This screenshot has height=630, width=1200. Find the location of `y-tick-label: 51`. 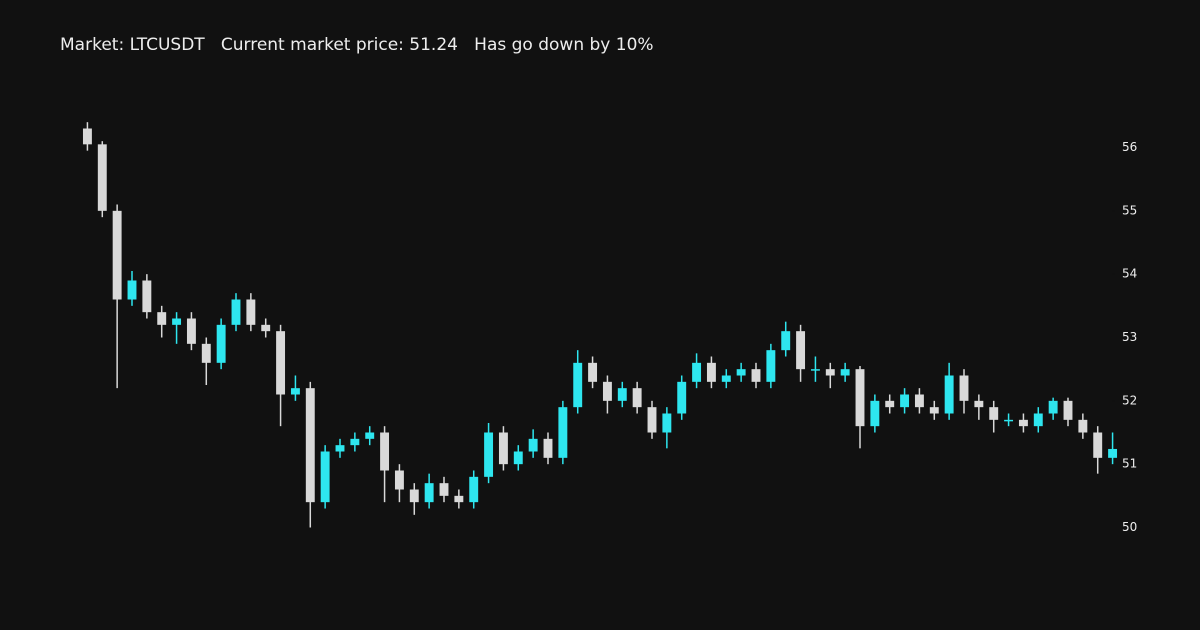

y-tick-label: 51 is located at coordinates (1129, 464).